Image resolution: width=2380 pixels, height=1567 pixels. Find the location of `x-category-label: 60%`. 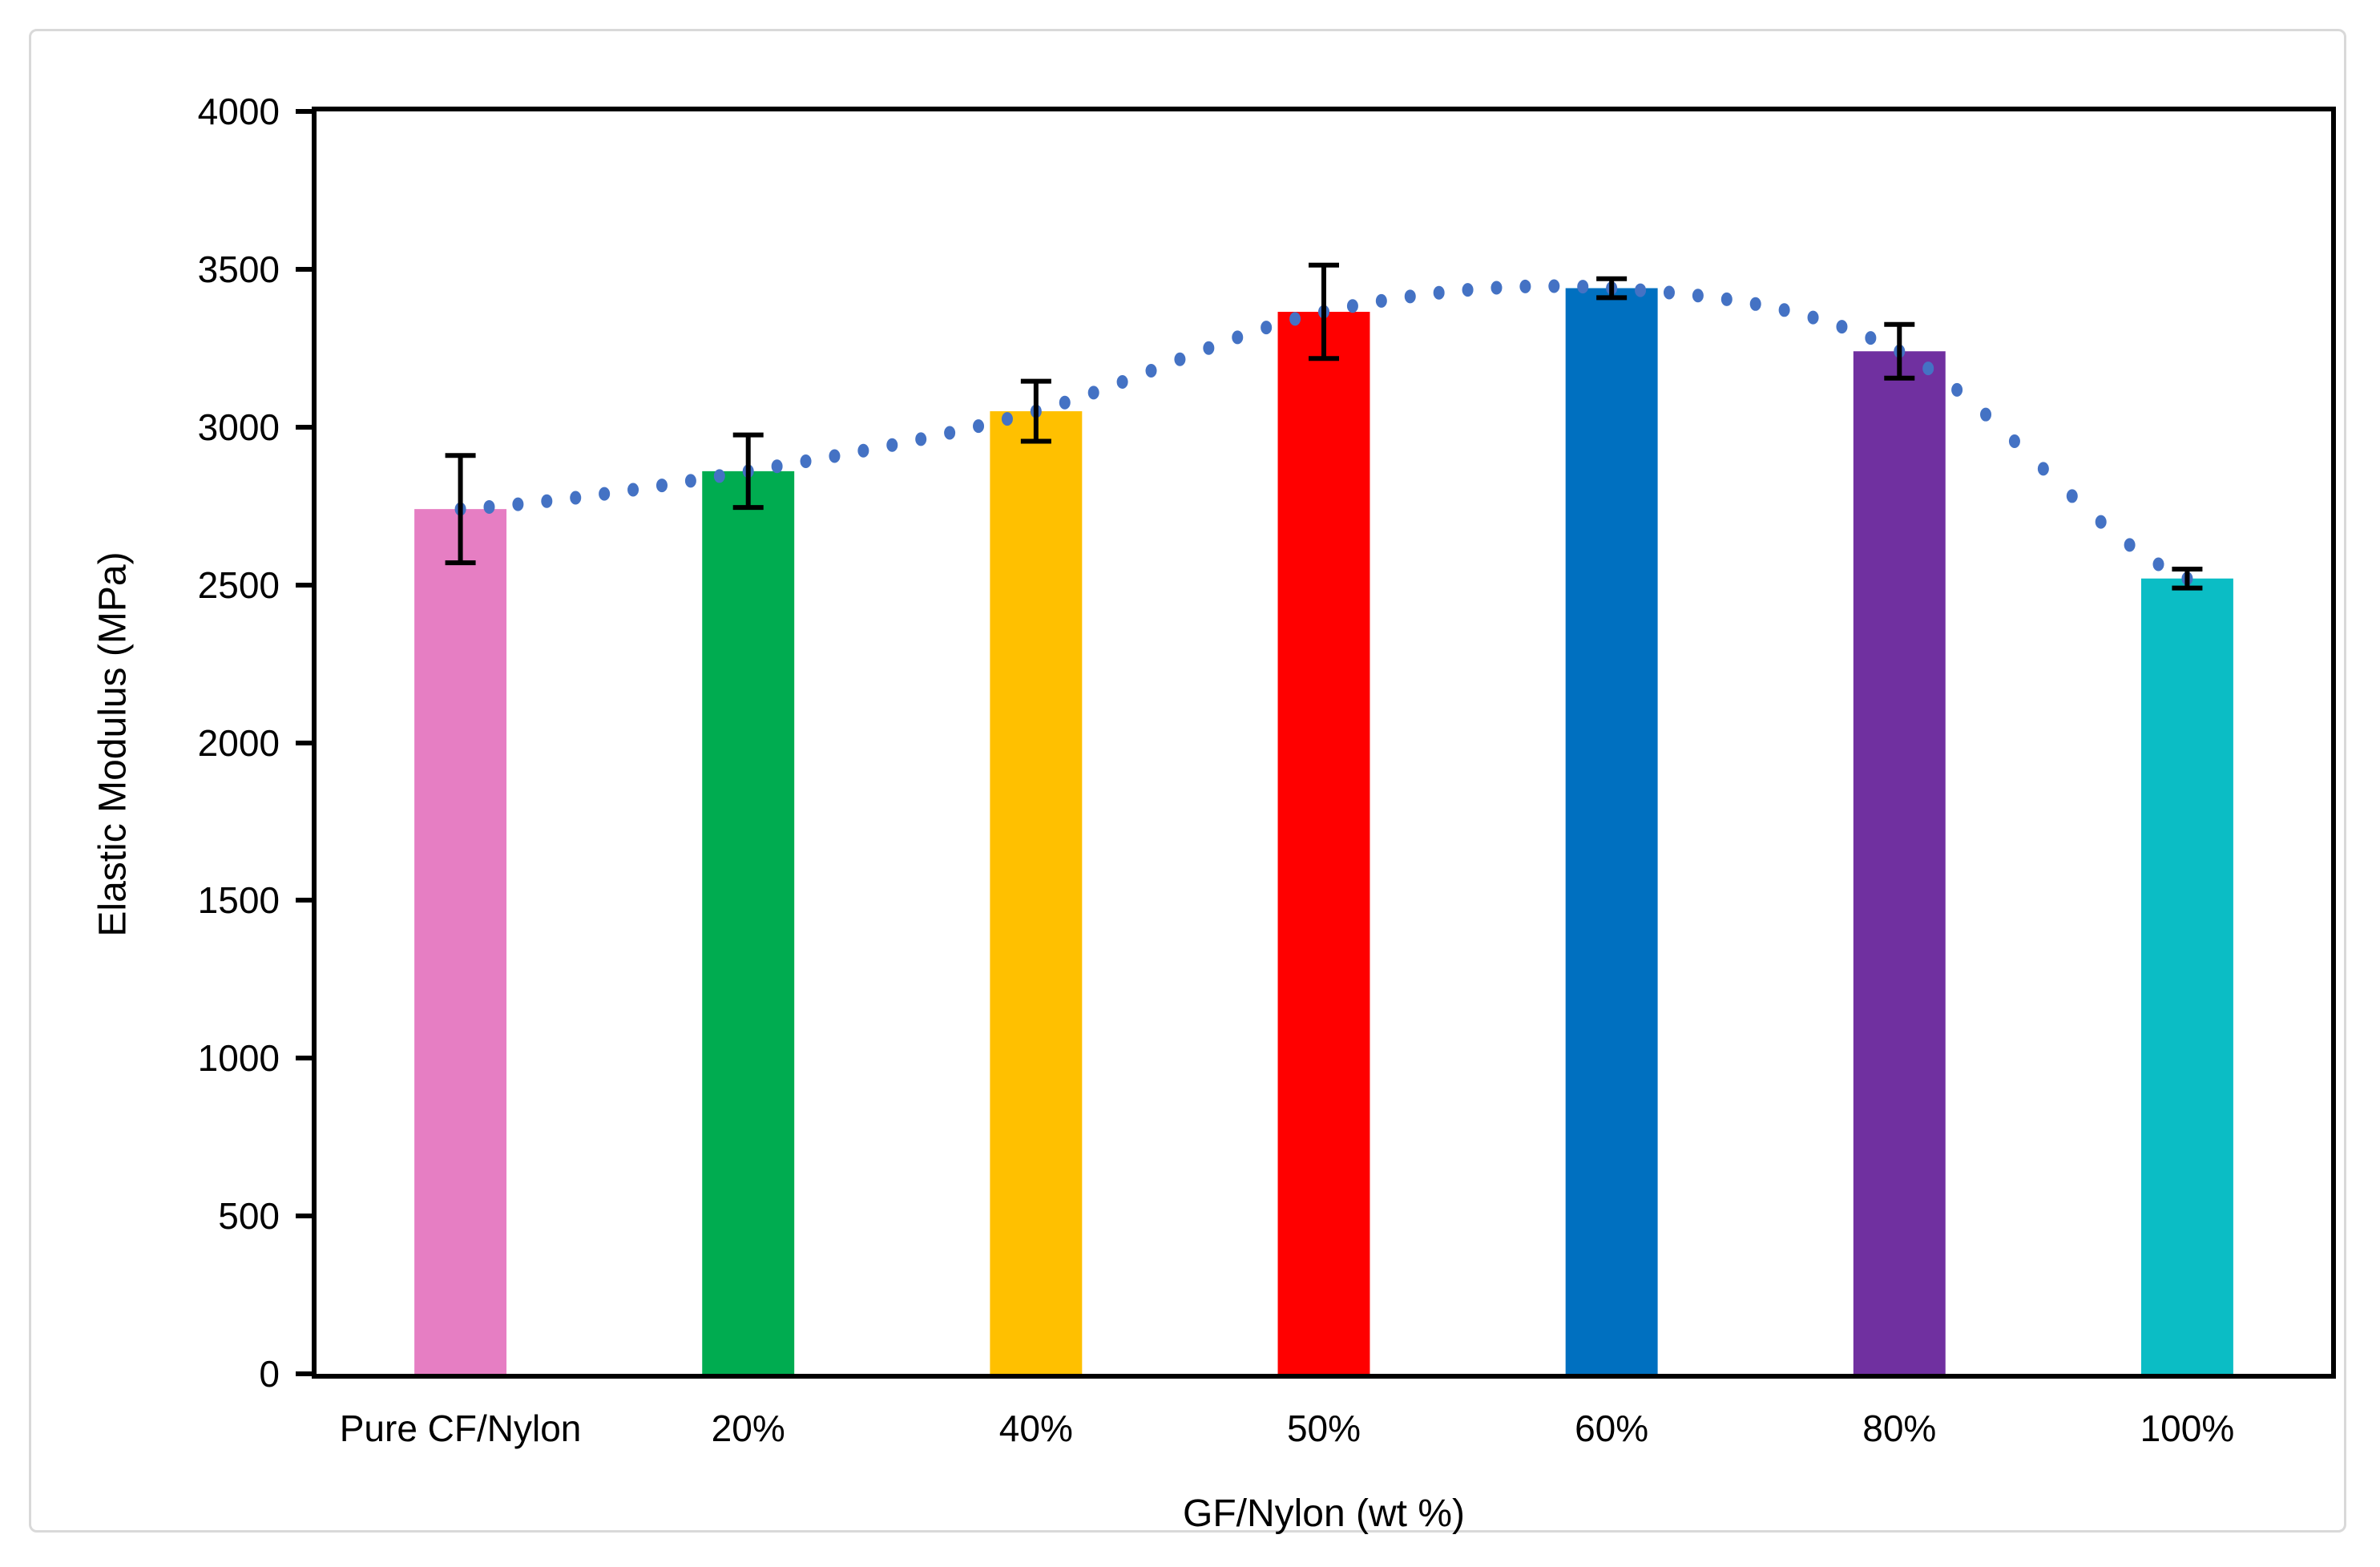

x-category-label: 60% is located at coordinates (1612, 1428).